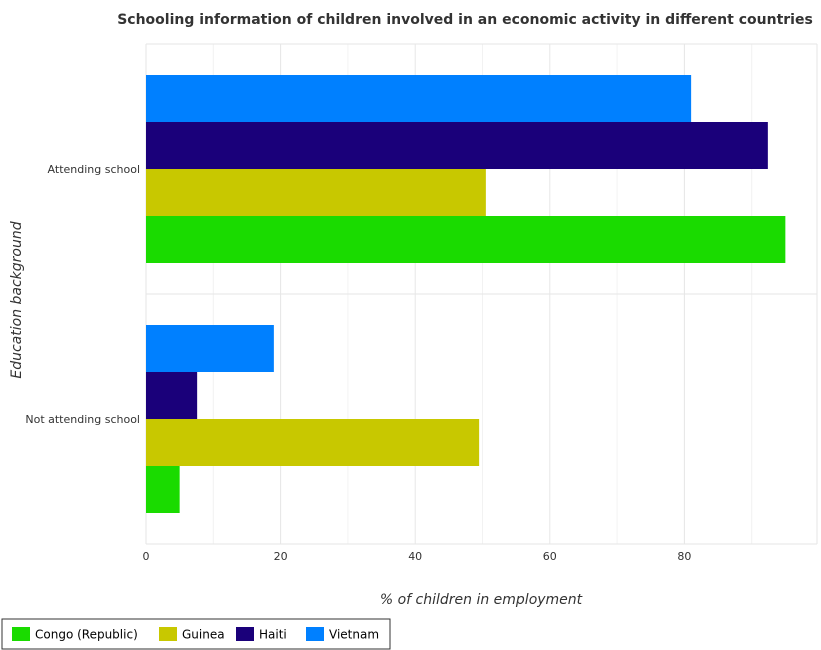 The height and width of the screenshot is (650, 821). I want to click on legend-label: Vietnam, so click(354, 635).